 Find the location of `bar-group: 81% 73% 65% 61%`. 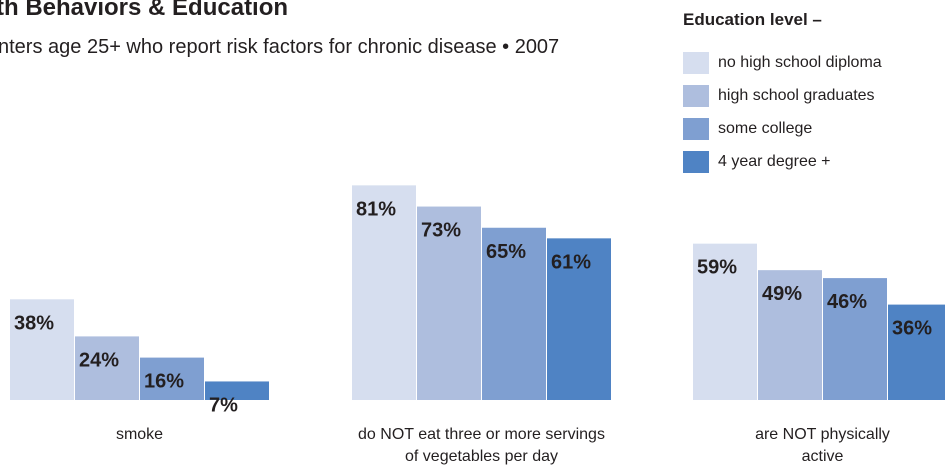

bar-group: 81% 73% 65% 61% is located at coordinates (481, 292).